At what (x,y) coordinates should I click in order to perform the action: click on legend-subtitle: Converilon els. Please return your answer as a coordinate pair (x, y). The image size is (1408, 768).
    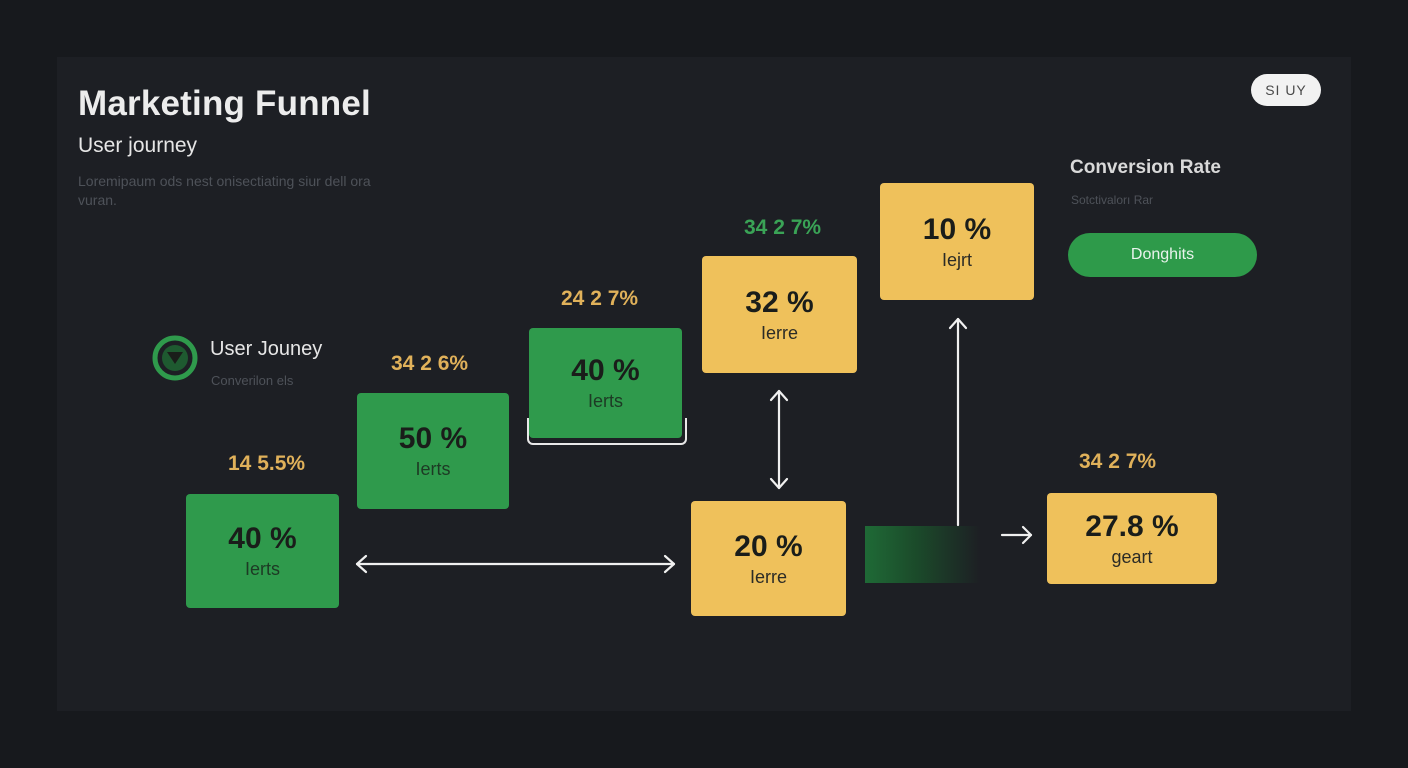
    Looking at the image, I should click on (252, 380).